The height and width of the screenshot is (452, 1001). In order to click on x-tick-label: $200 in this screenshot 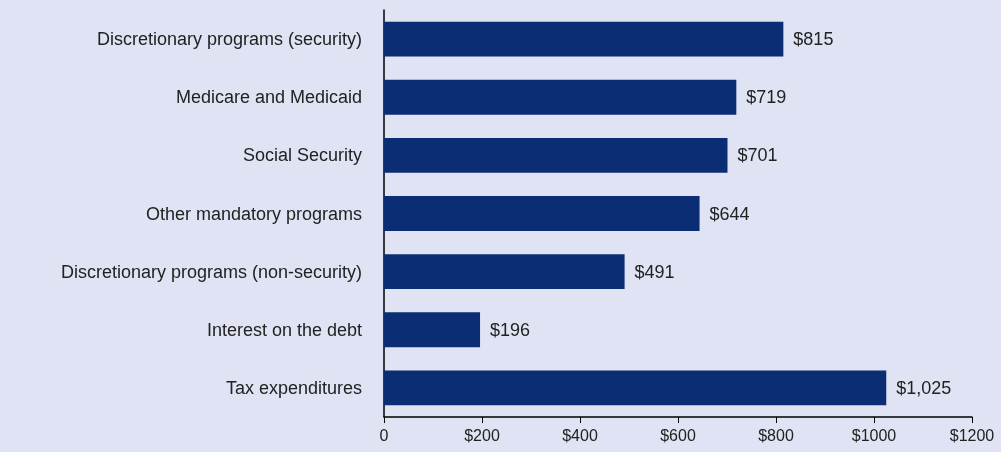, I will do `click(482, 435)`.